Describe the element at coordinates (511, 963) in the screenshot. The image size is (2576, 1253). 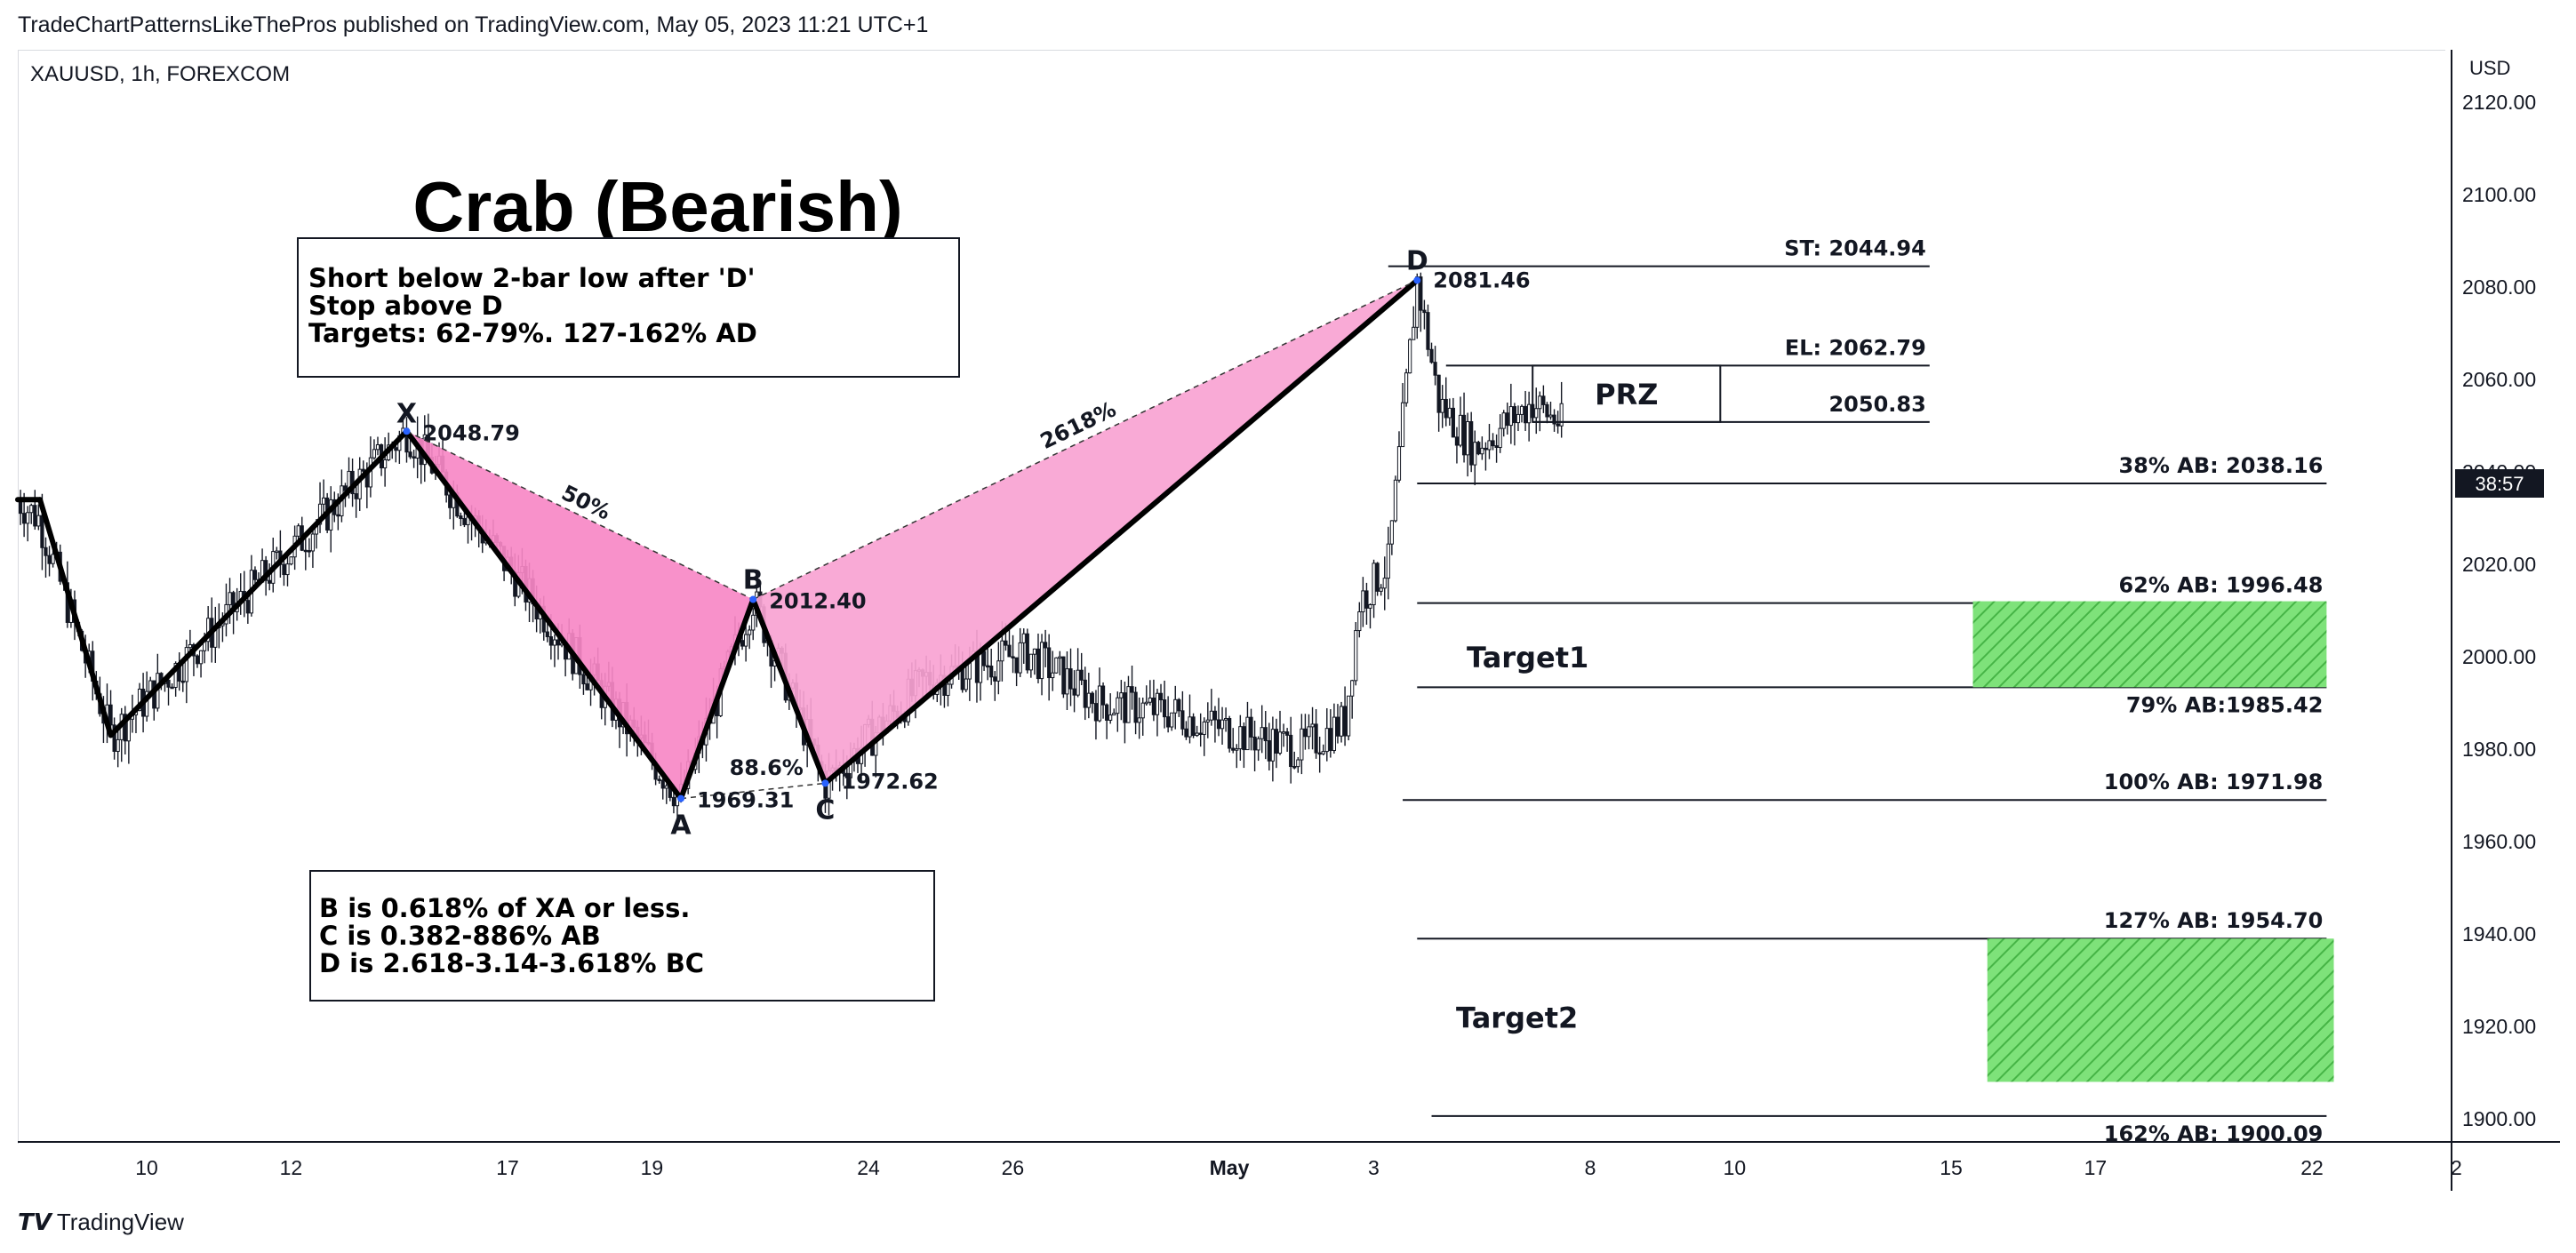
I see `note-bottom-line: D is 2.618-3.14-3.618% BC` at that location.